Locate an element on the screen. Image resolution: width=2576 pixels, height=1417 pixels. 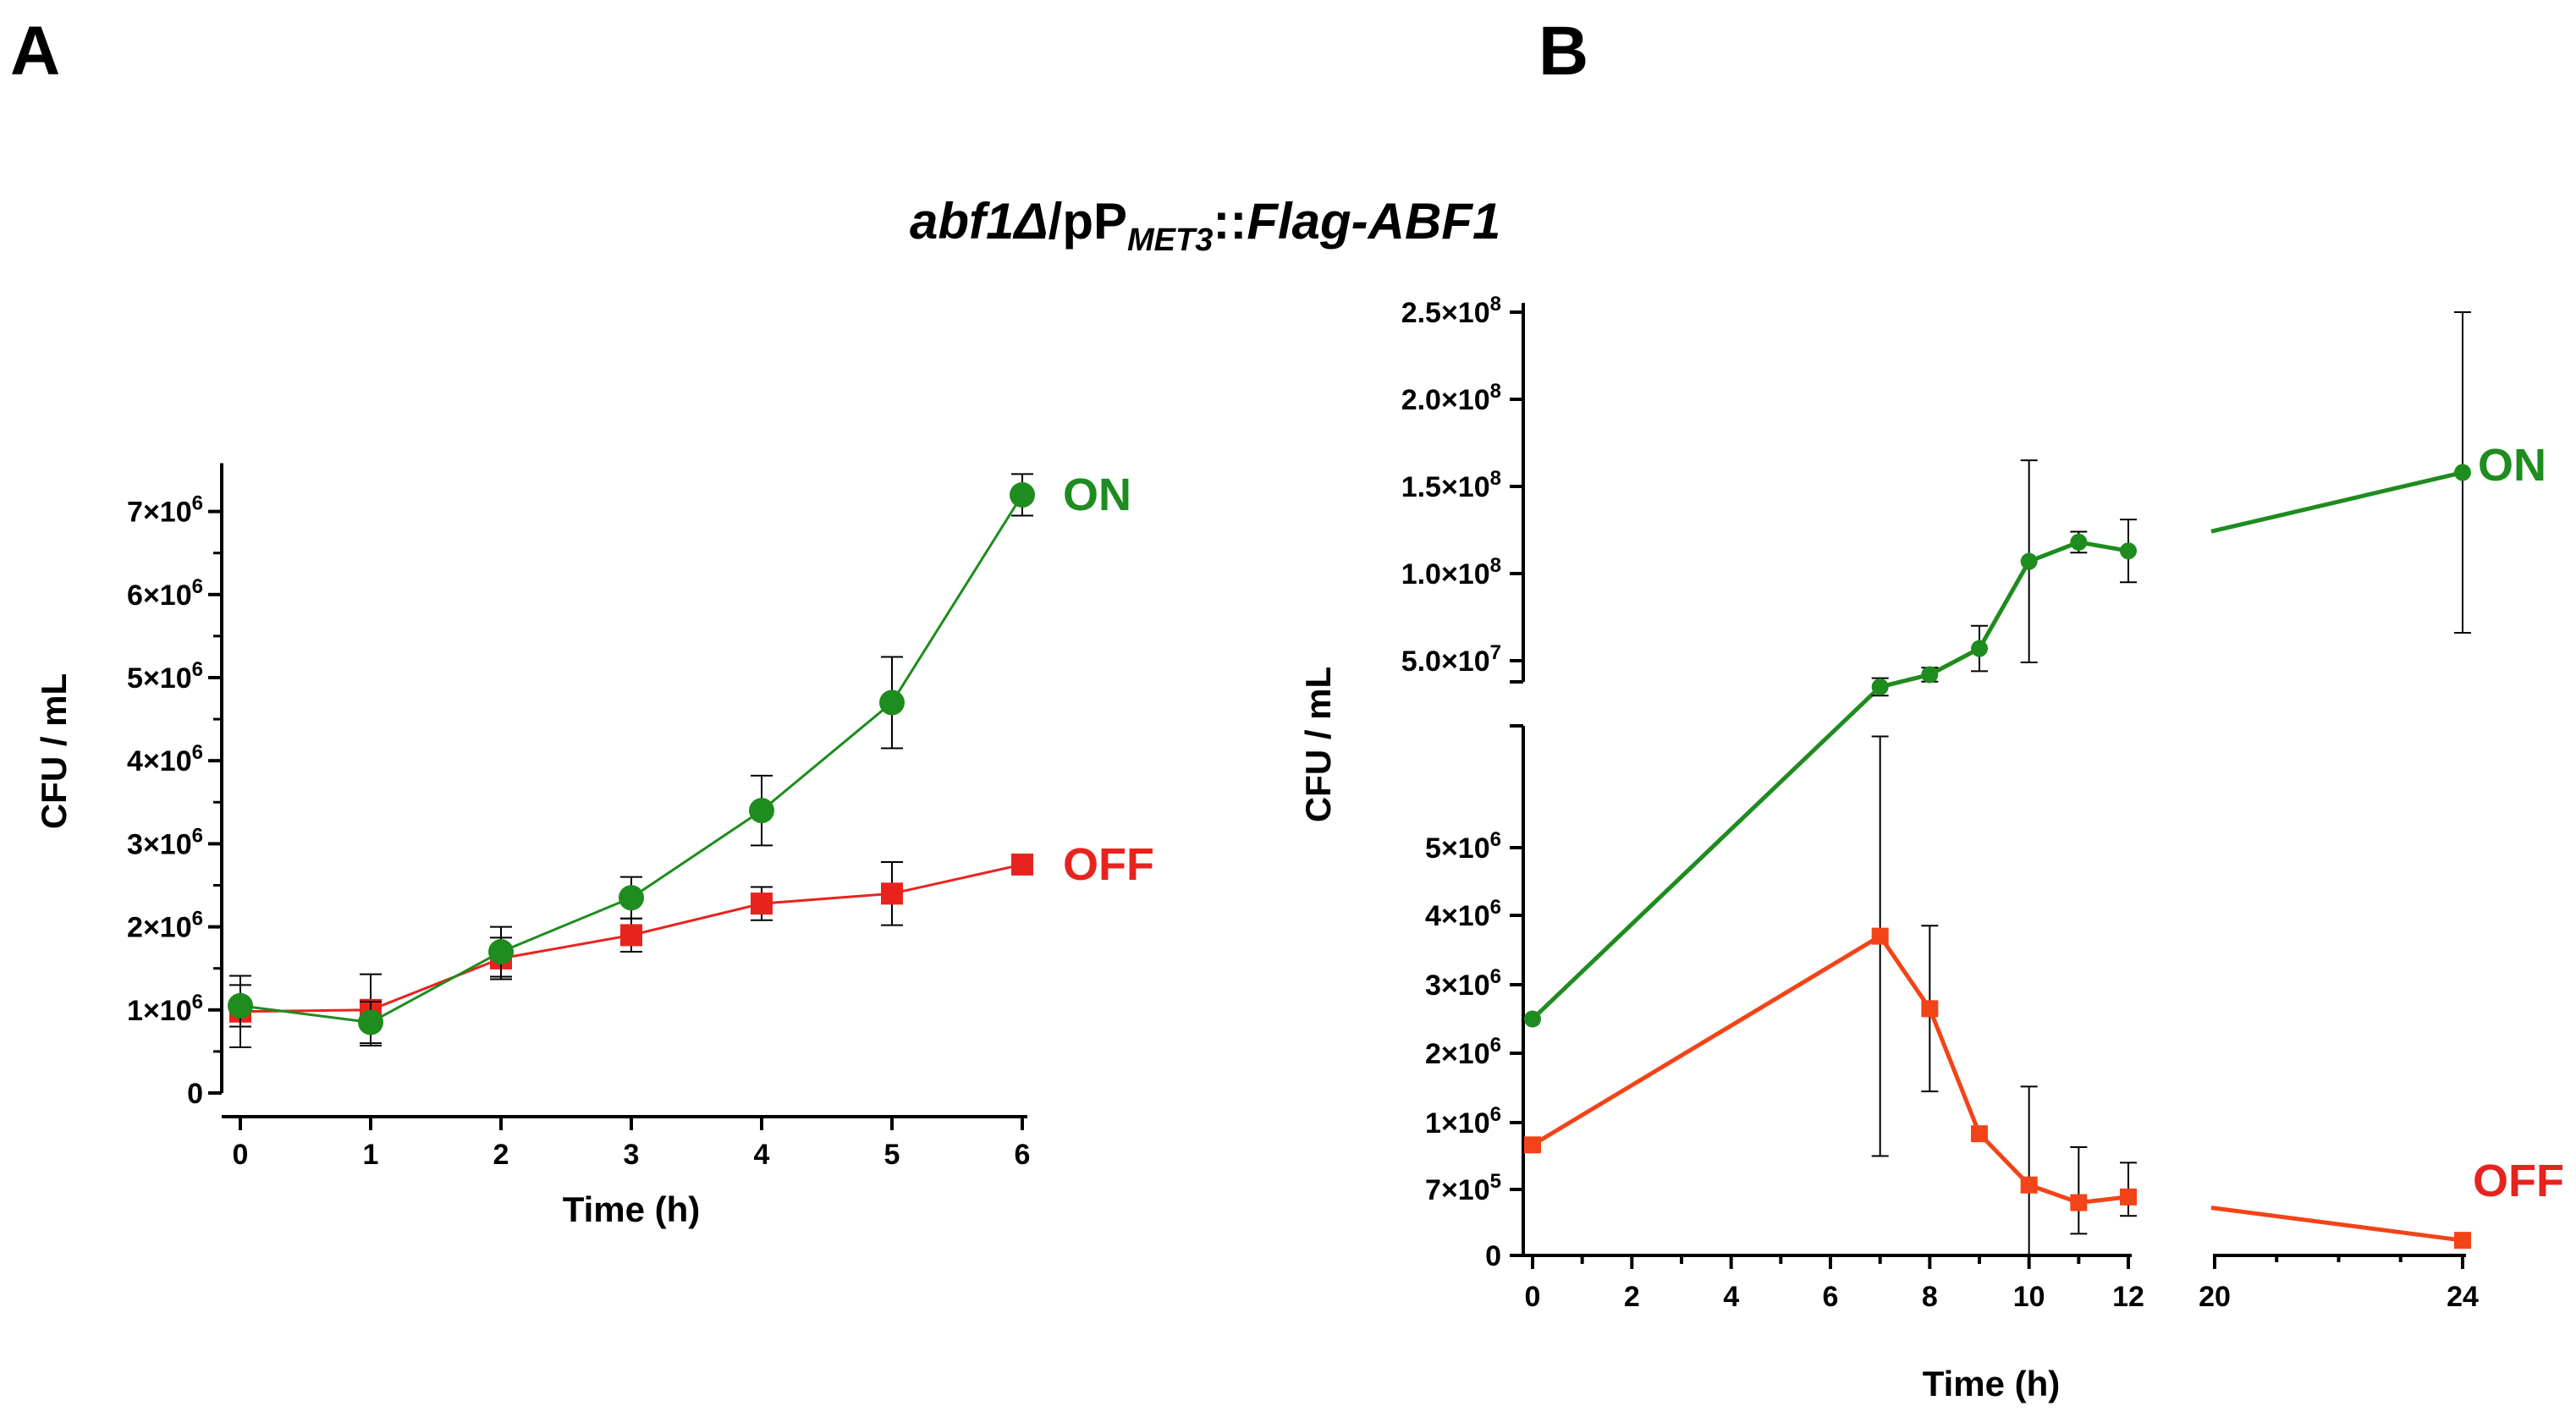
y-axis-label-b: CFU / mL is located at coordinates (1318, 744).